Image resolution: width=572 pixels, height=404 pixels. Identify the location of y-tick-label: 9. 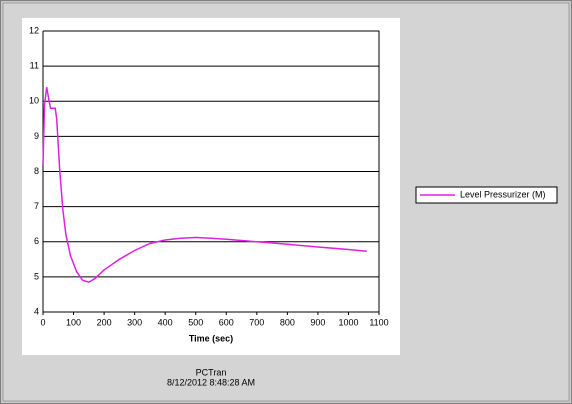
(36, 136).